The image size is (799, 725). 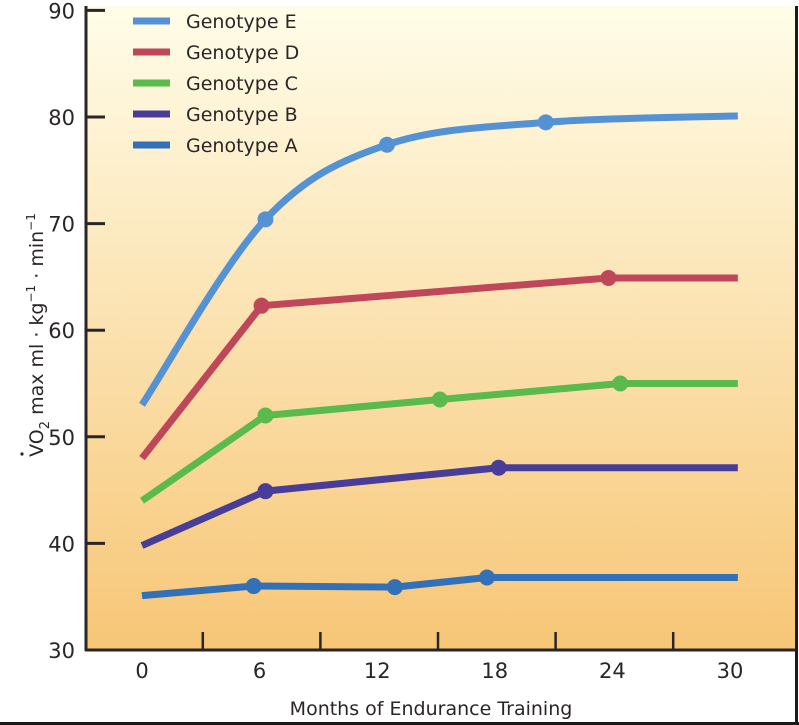 I want to click on y-axis-title-mid: · min, so click(x=37, y=258).